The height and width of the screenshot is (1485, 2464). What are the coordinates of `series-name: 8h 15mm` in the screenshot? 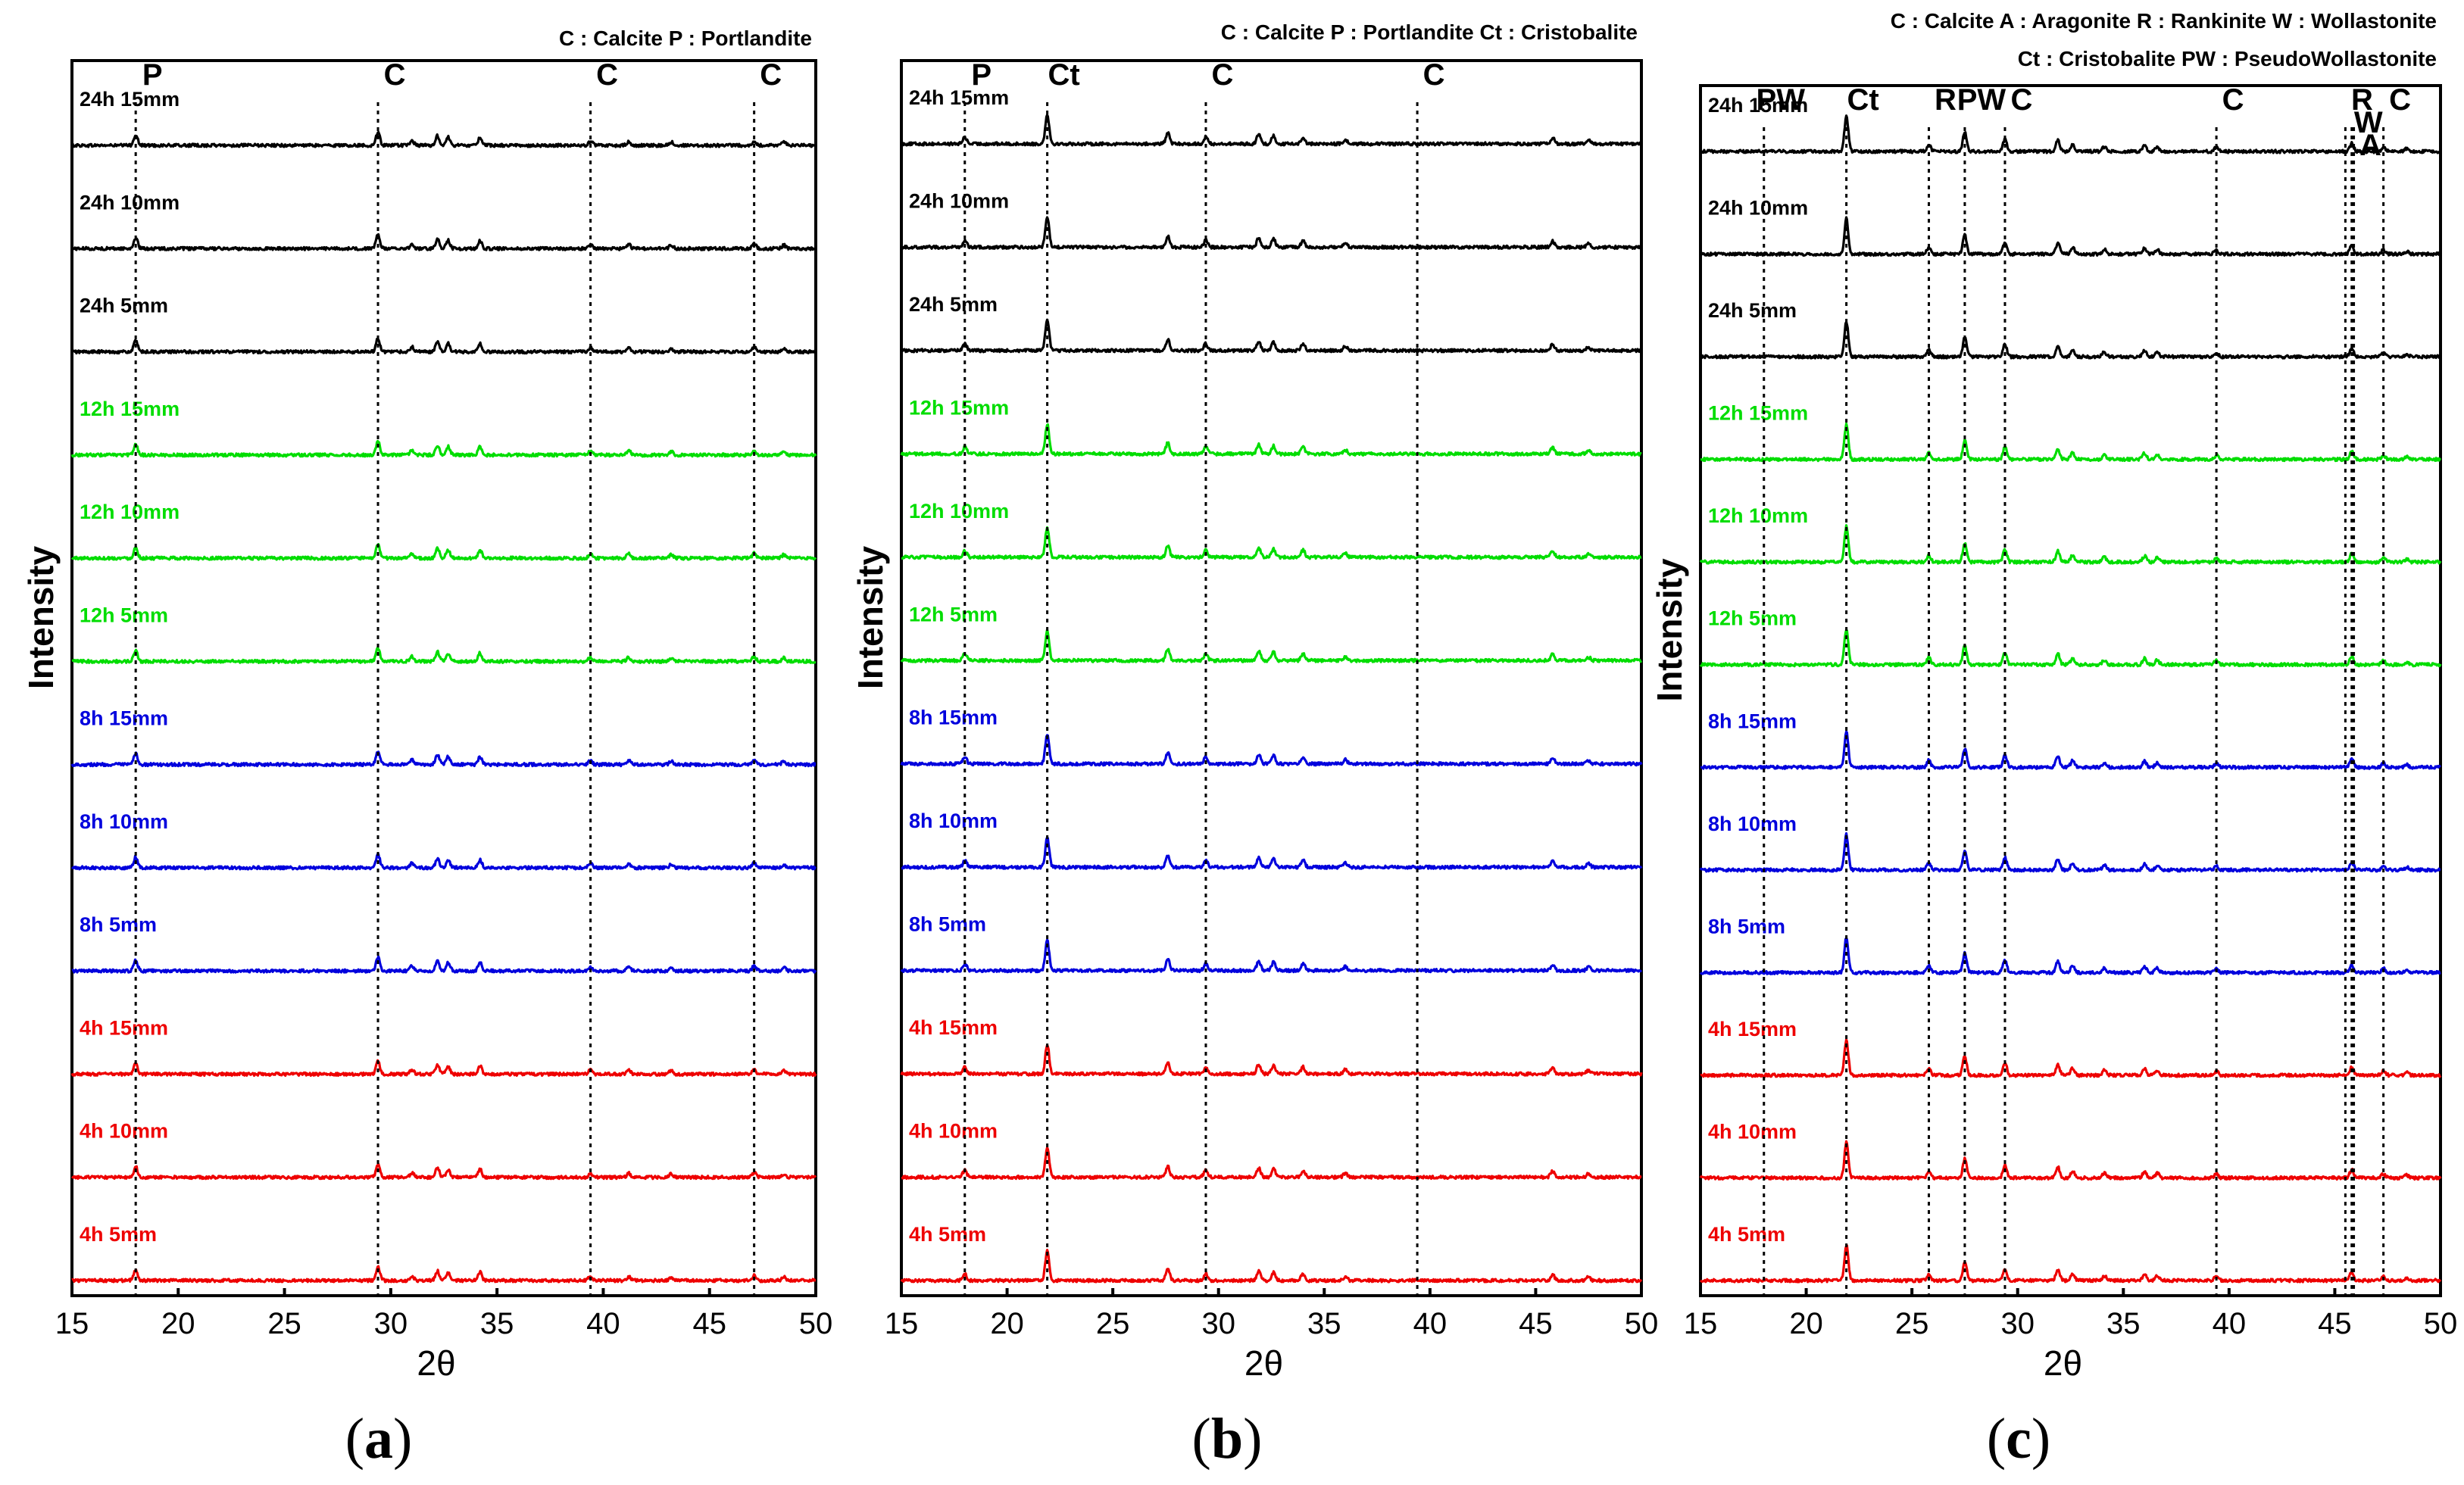 It's located at (953, 718).